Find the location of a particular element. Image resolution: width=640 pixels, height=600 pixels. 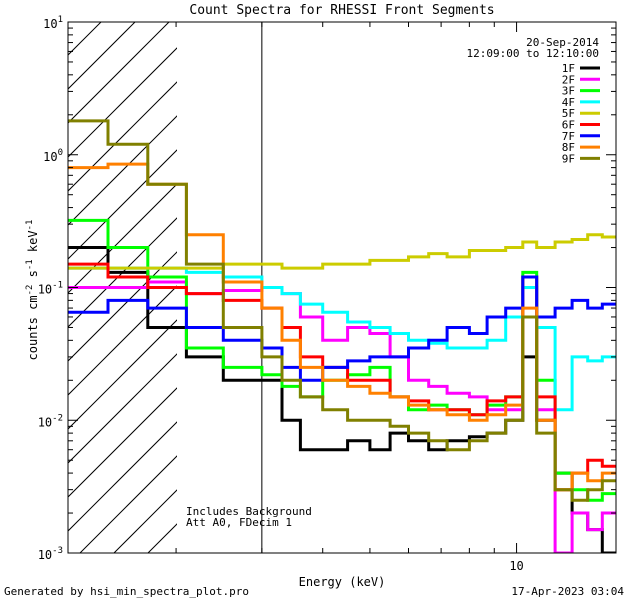

y-tick-label: 10⁻² is located at coordinates (50, 421).